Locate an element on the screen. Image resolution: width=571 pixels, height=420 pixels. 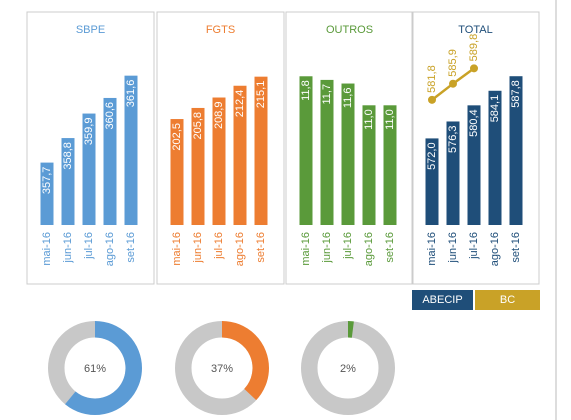
bar-value-label: 580,4 is located at coordinates (474, 123).